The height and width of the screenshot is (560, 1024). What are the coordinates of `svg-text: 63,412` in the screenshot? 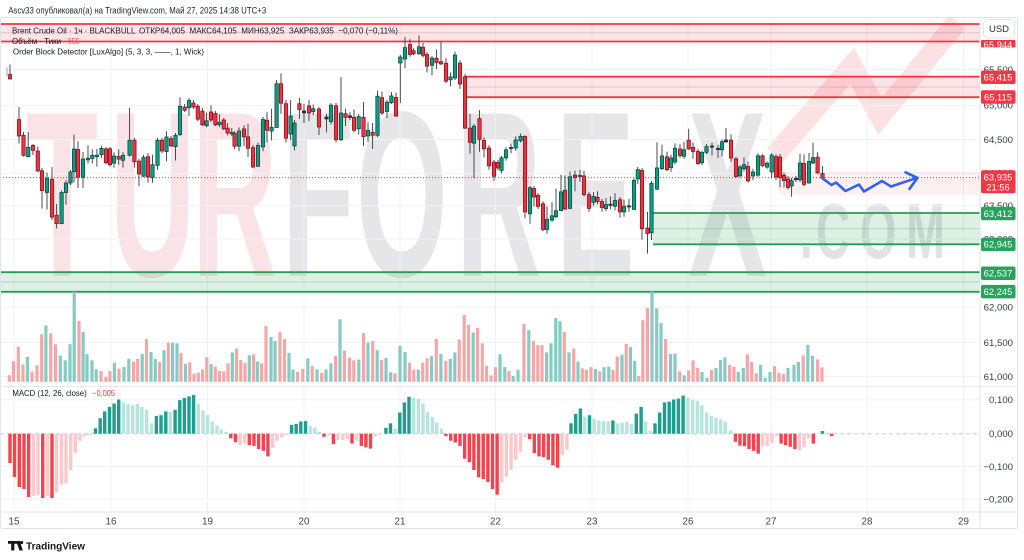 It's located at (998, 213).